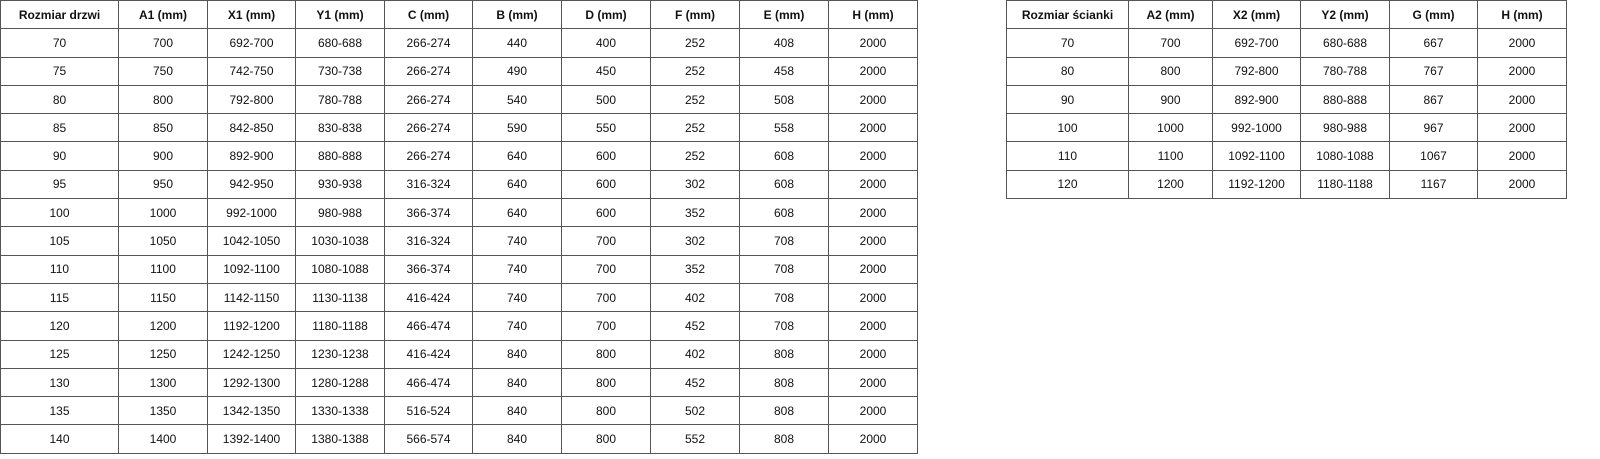  What do you see at coordinates (1345, 156) in the screenshot?
I see `table-cell: 1080-1088` at bounding box center [1345, 156].